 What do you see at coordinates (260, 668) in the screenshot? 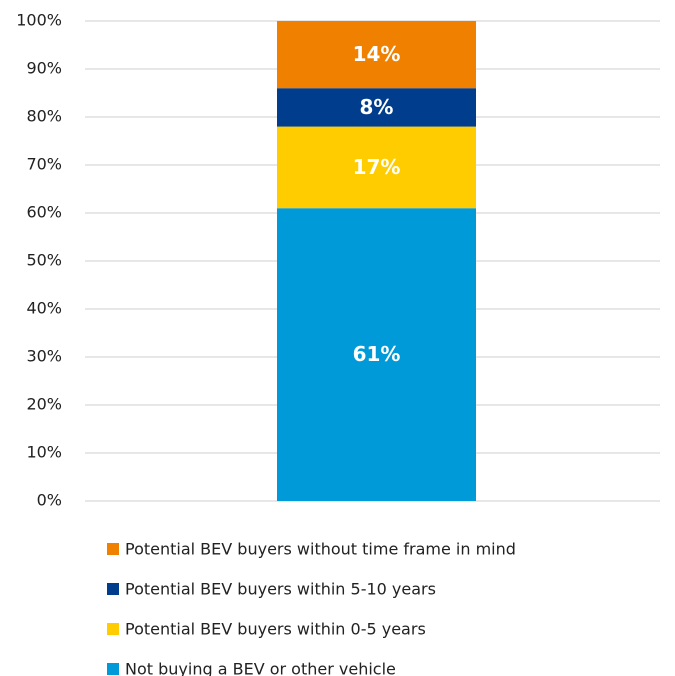
I see `legend-label: Not buying a BEV or other vehicle` at bounding box center [260, 668].